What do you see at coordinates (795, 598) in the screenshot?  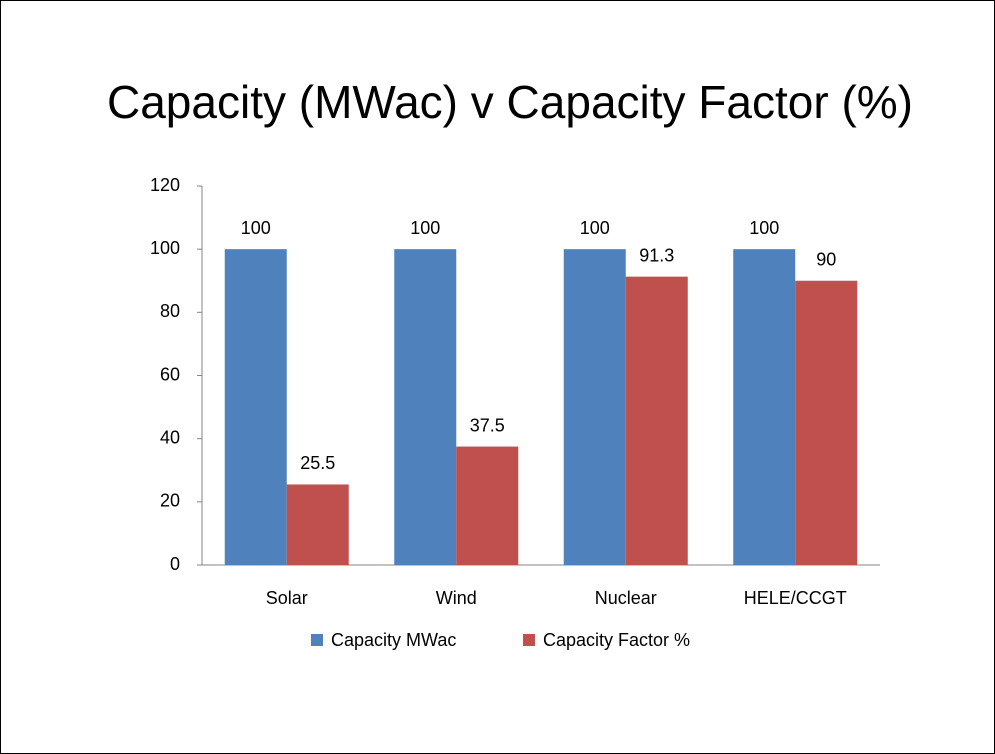 I see `x-tick-label: HELE/CCGT` at bounding box center [795, 598].